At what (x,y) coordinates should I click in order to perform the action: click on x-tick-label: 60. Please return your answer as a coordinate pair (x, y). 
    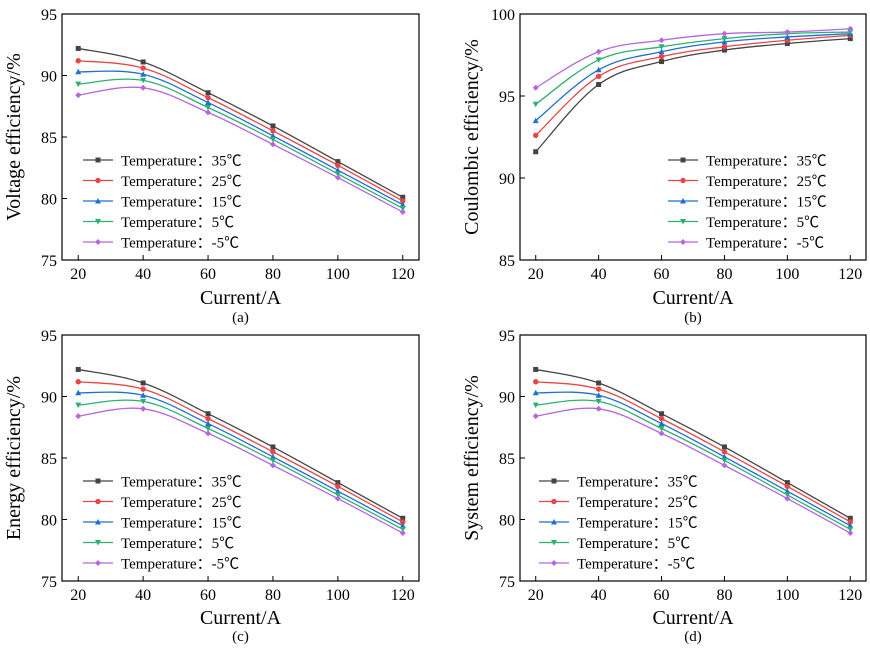
    Looking at the image, I should click on (208, 595).